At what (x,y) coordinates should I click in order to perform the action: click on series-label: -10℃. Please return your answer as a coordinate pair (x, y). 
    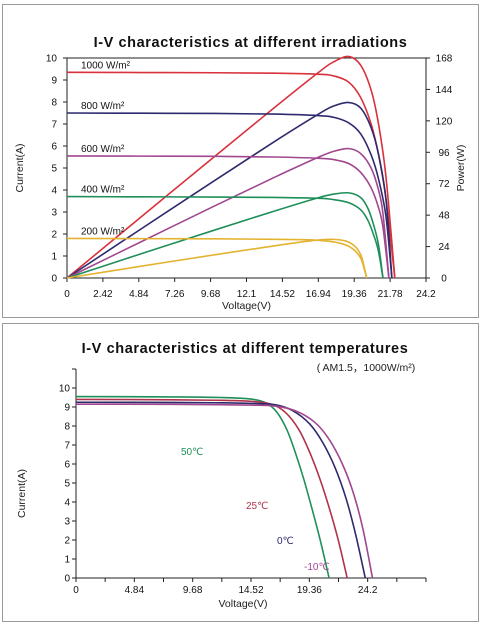
    Looking at the image, I should click on (317, 567).